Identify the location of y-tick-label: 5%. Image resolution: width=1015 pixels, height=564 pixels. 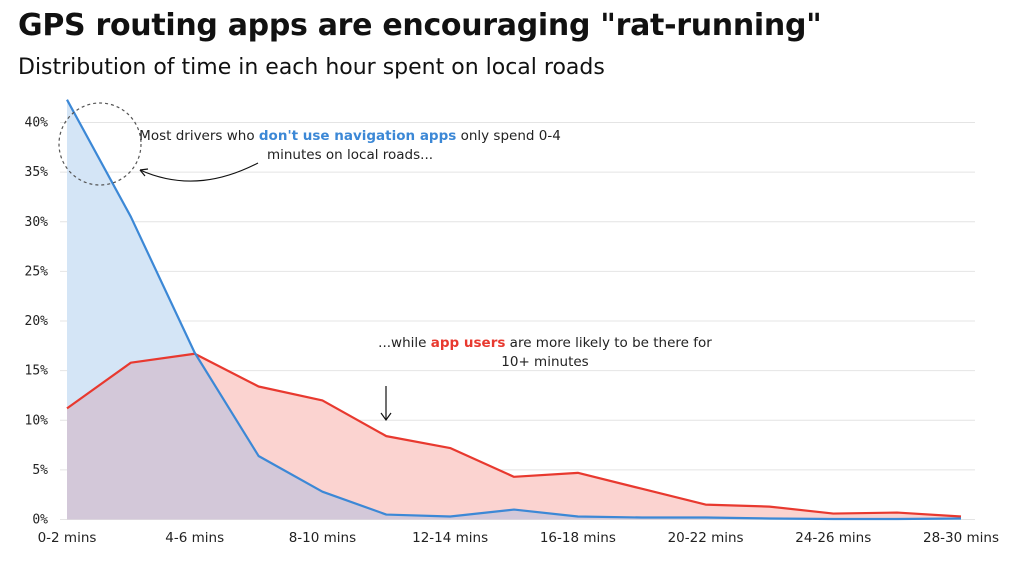
(40, 470).